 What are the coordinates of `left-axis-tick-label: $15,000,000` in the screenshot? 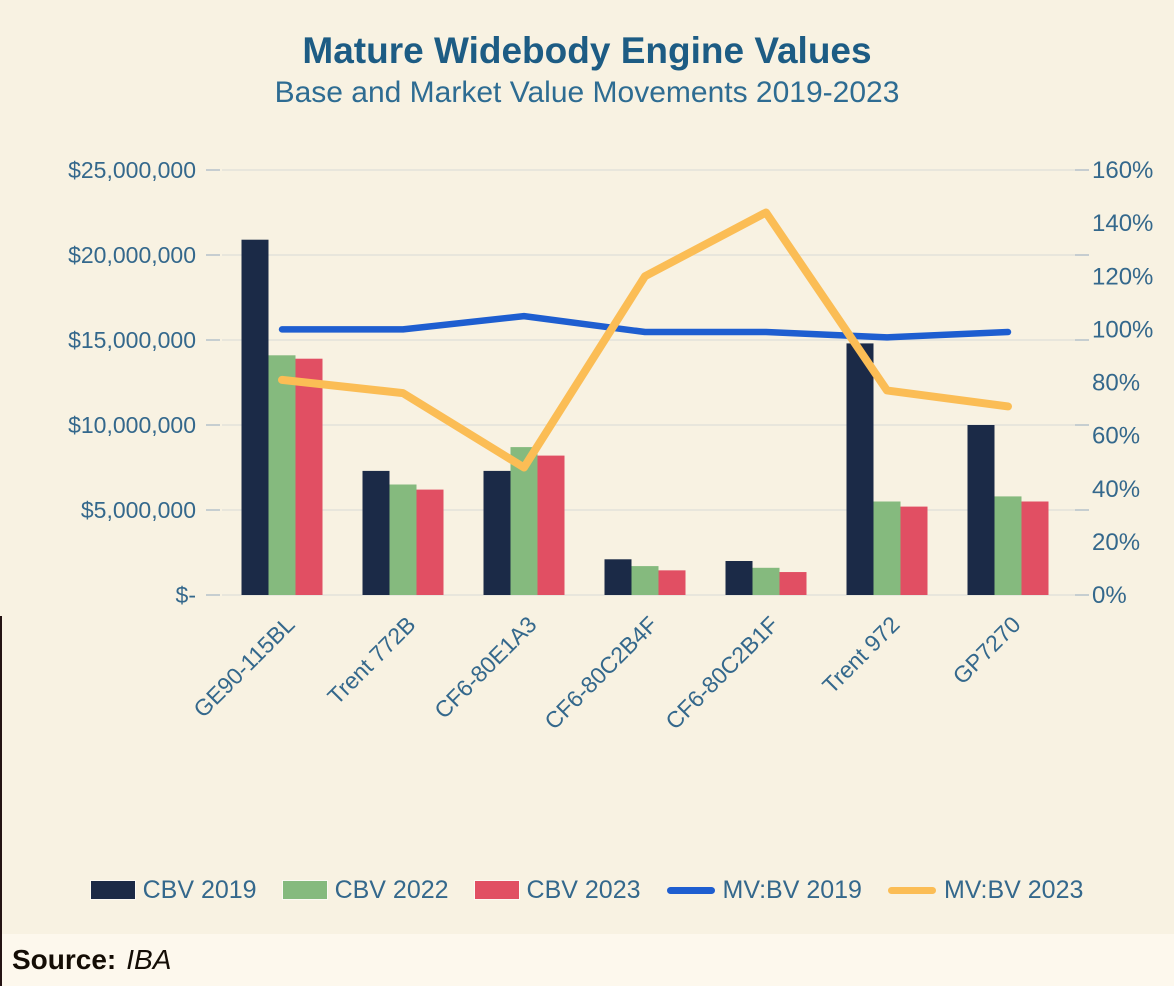 It's located at (132, 340).